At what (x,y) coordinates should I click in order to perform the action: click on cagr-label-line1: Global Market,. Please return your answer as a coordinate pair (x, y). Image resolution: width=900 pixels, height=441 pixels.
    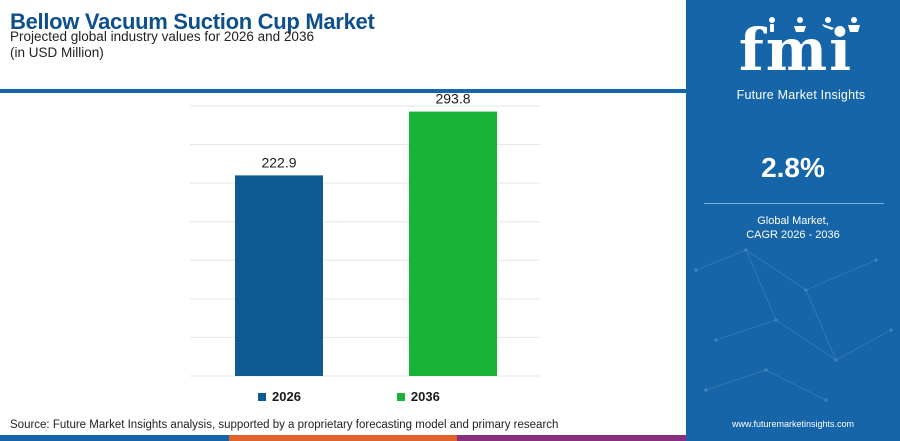
    Looking at the image, I should click on (793, 221).